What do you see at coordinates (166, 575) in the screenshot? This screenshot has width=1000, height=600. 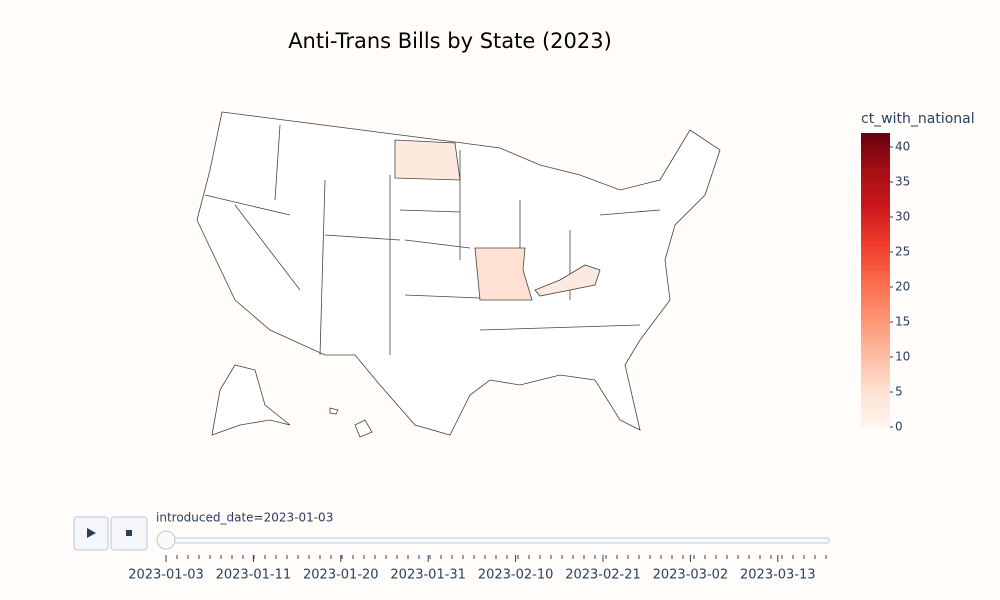 I see `slider-tick-label: 2023-01-03` at bounding box center [166, 575].